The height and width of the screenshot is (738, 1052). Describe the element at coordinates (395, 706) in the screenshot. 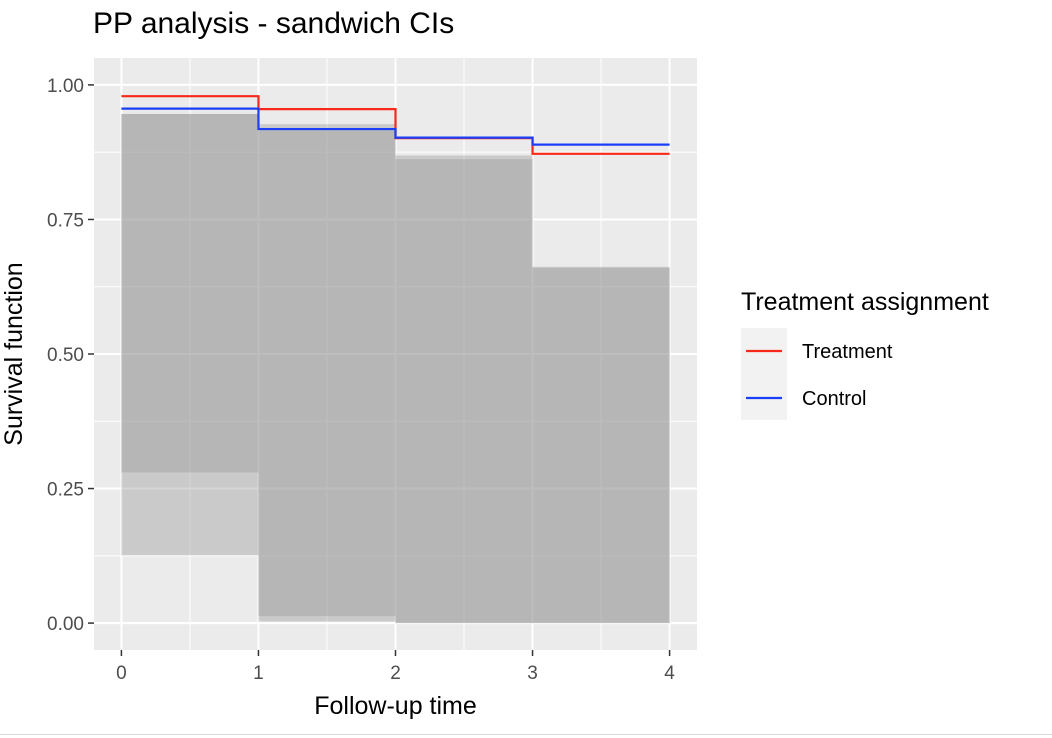

I see `x-axis-title: Follow-up time` at that location.